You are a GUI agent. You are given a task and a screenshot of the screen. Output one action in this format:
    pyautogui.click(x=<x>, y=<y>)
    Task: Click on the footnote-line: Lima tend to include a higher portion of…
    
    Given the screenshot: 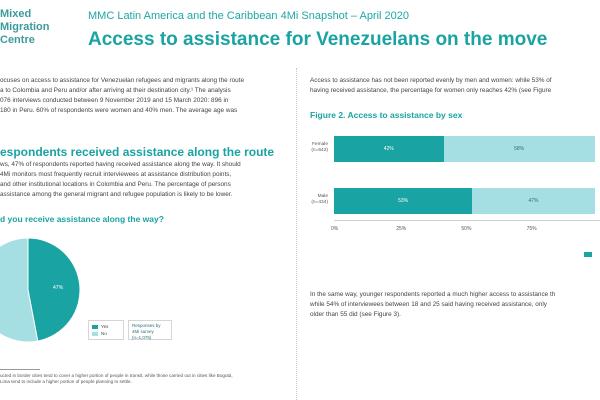 What is the action you would take?
    pyautogui.click(x=66, y=381)
    